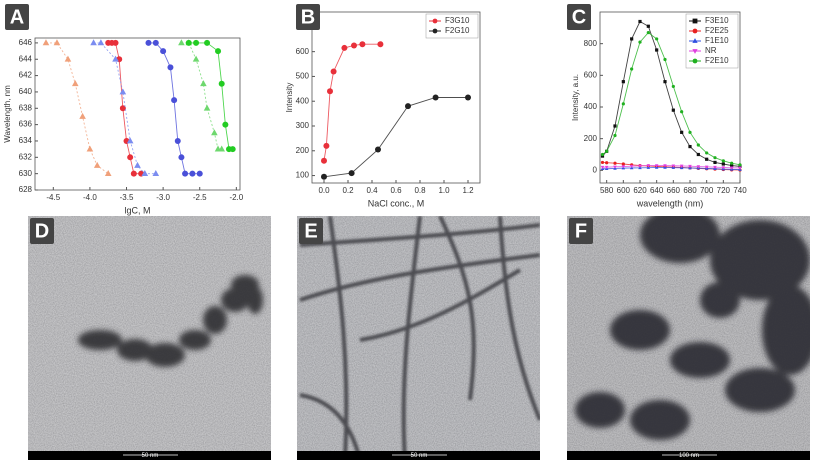  What do you see at coordinates (468, 190) in the screenshot?
I see `x-tick-label: 1.2` at bounding box center [468, 190].